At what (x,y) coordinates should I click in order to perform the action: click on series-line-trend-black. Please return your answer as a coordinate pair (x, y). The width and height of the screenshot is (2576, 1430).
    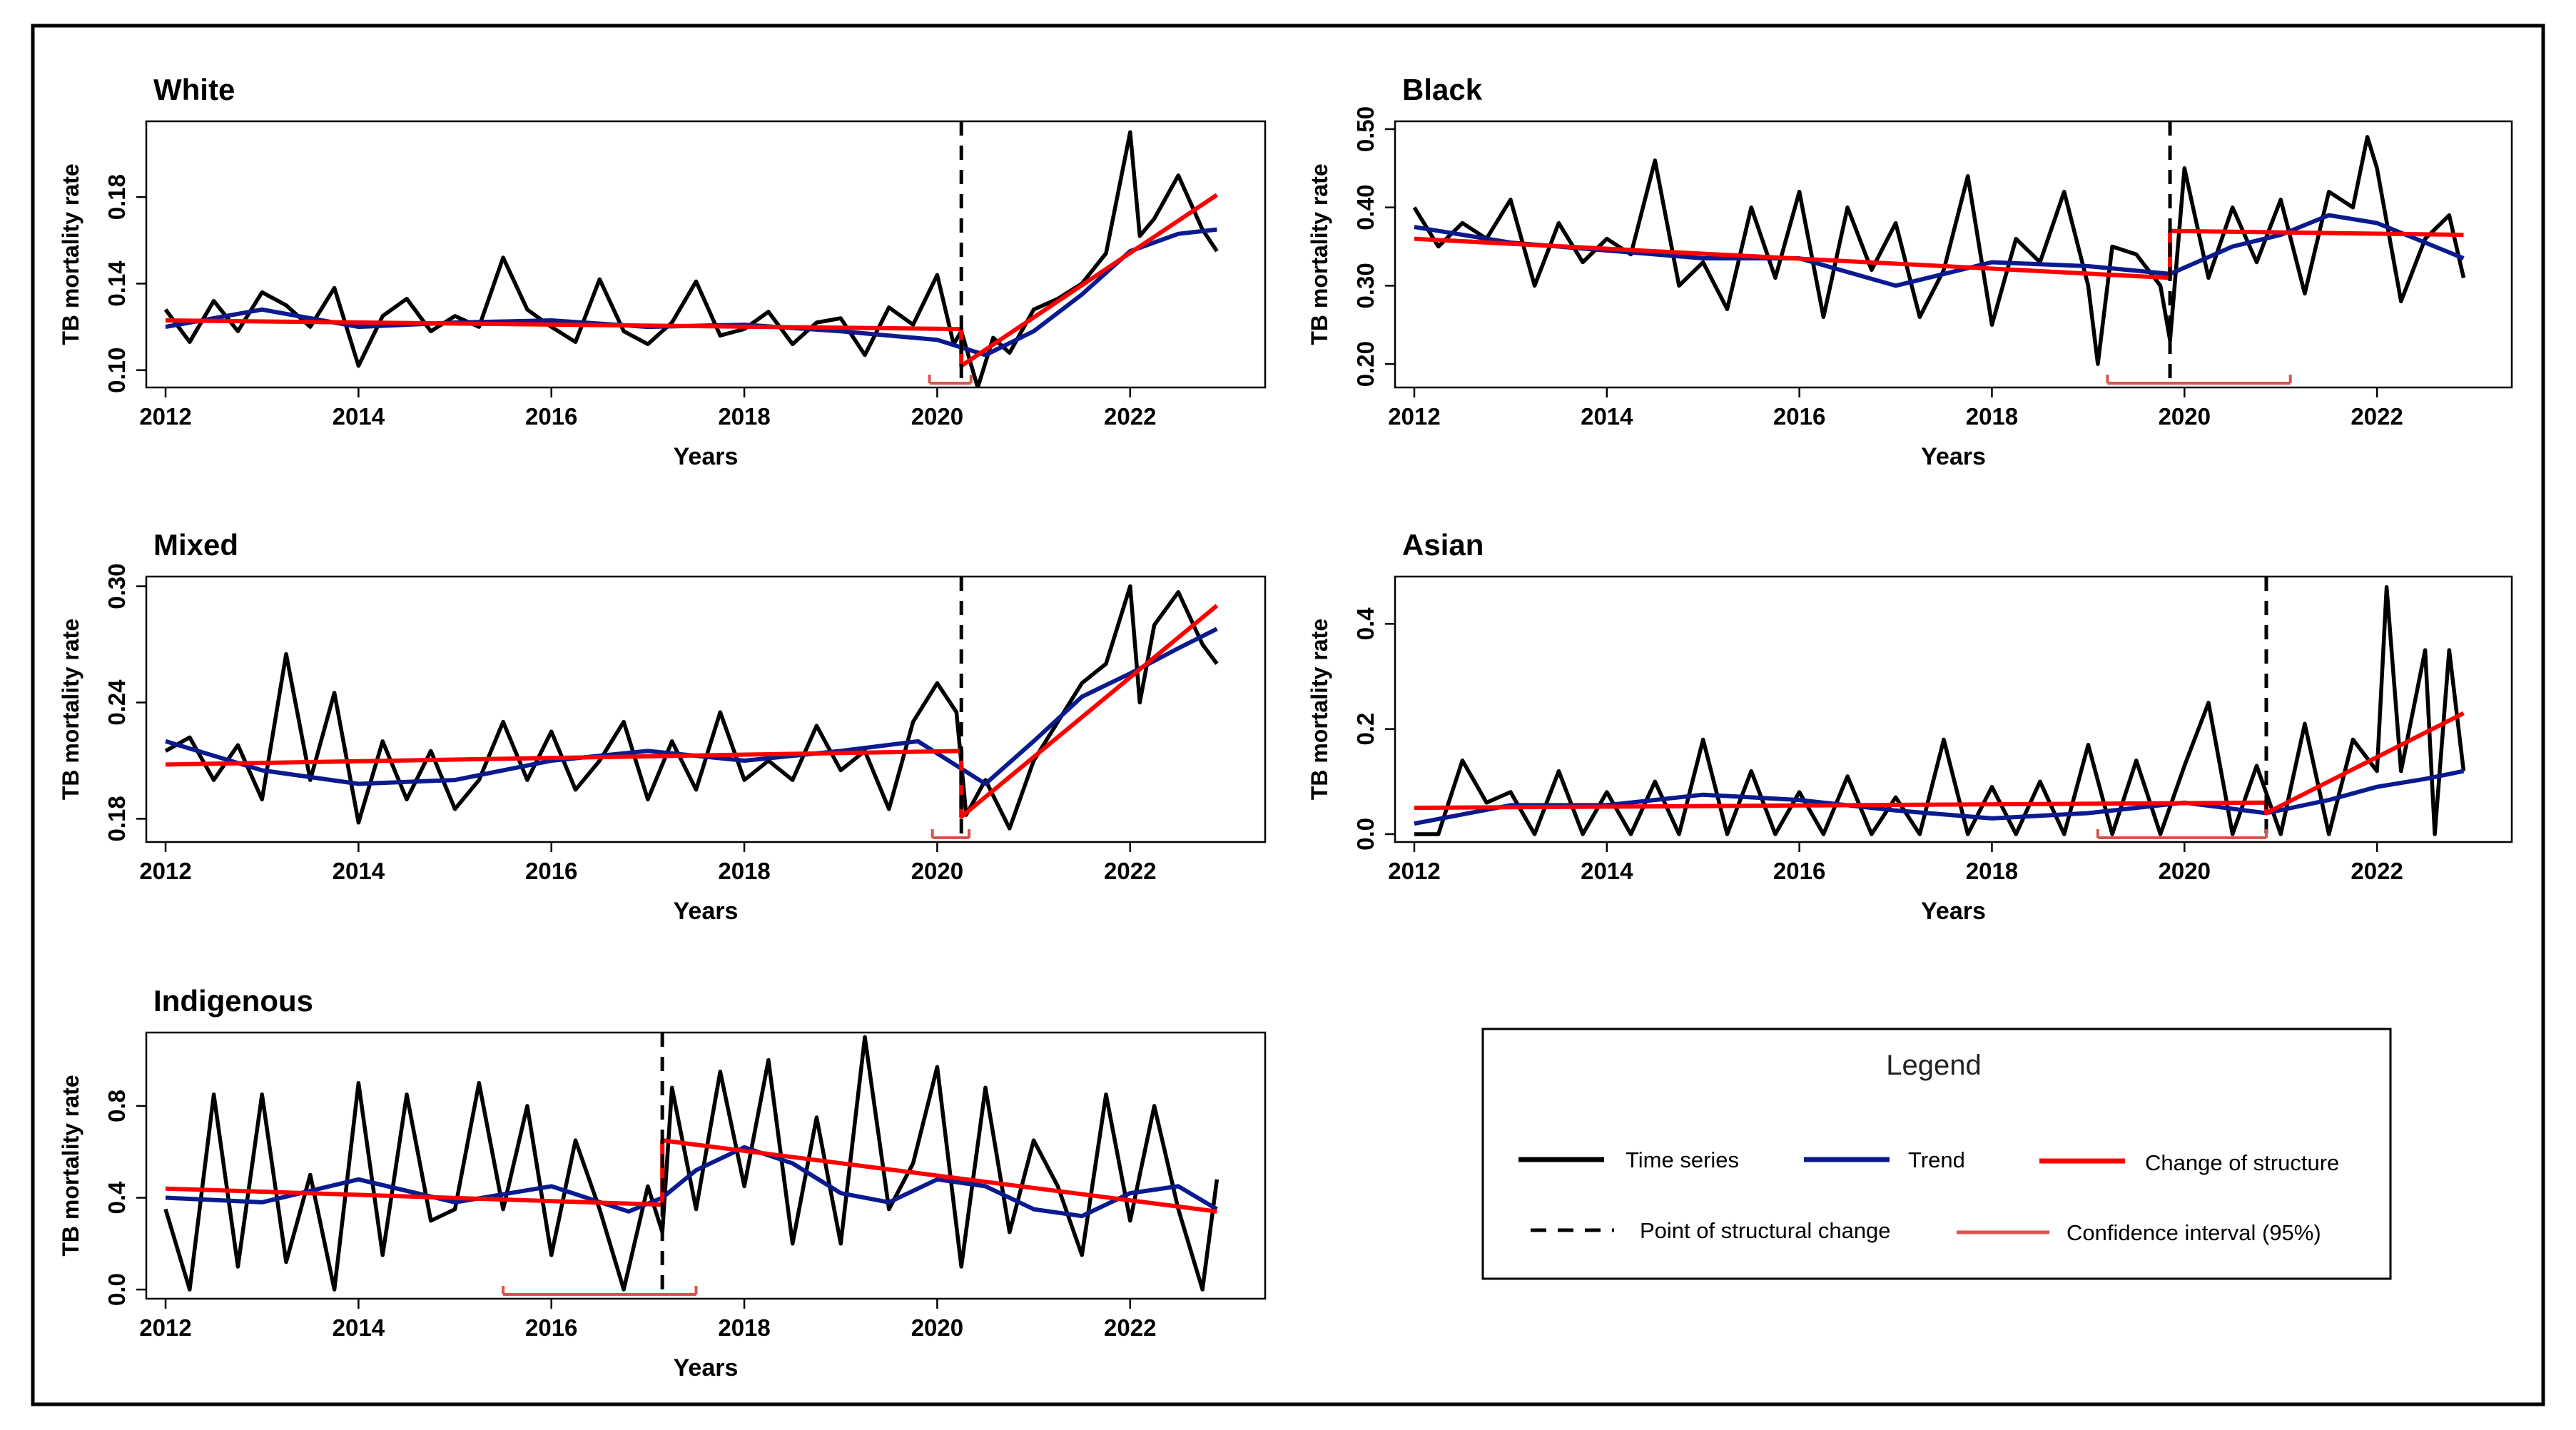
    Looking at the image, I should click on (1939, 251).